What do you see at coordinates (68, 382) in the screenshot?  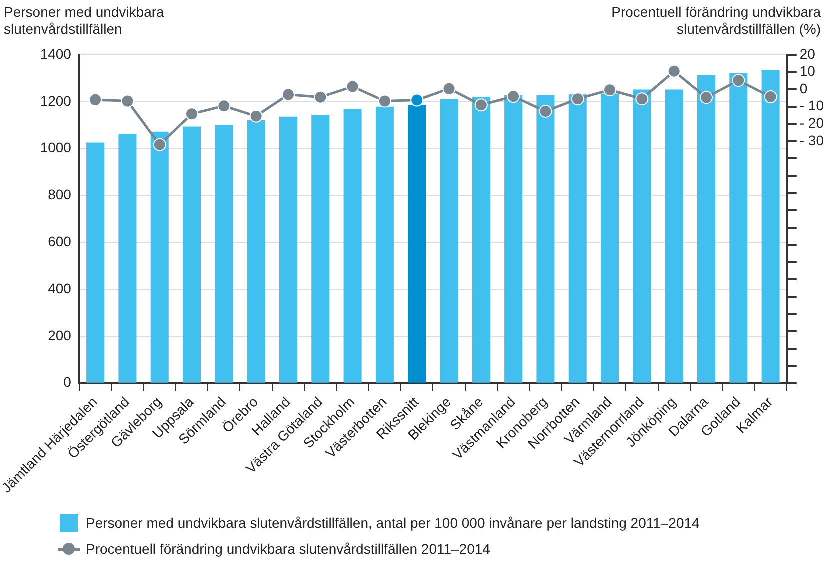 I see `y-tick-label: 0` at bounding box center [68, 382].